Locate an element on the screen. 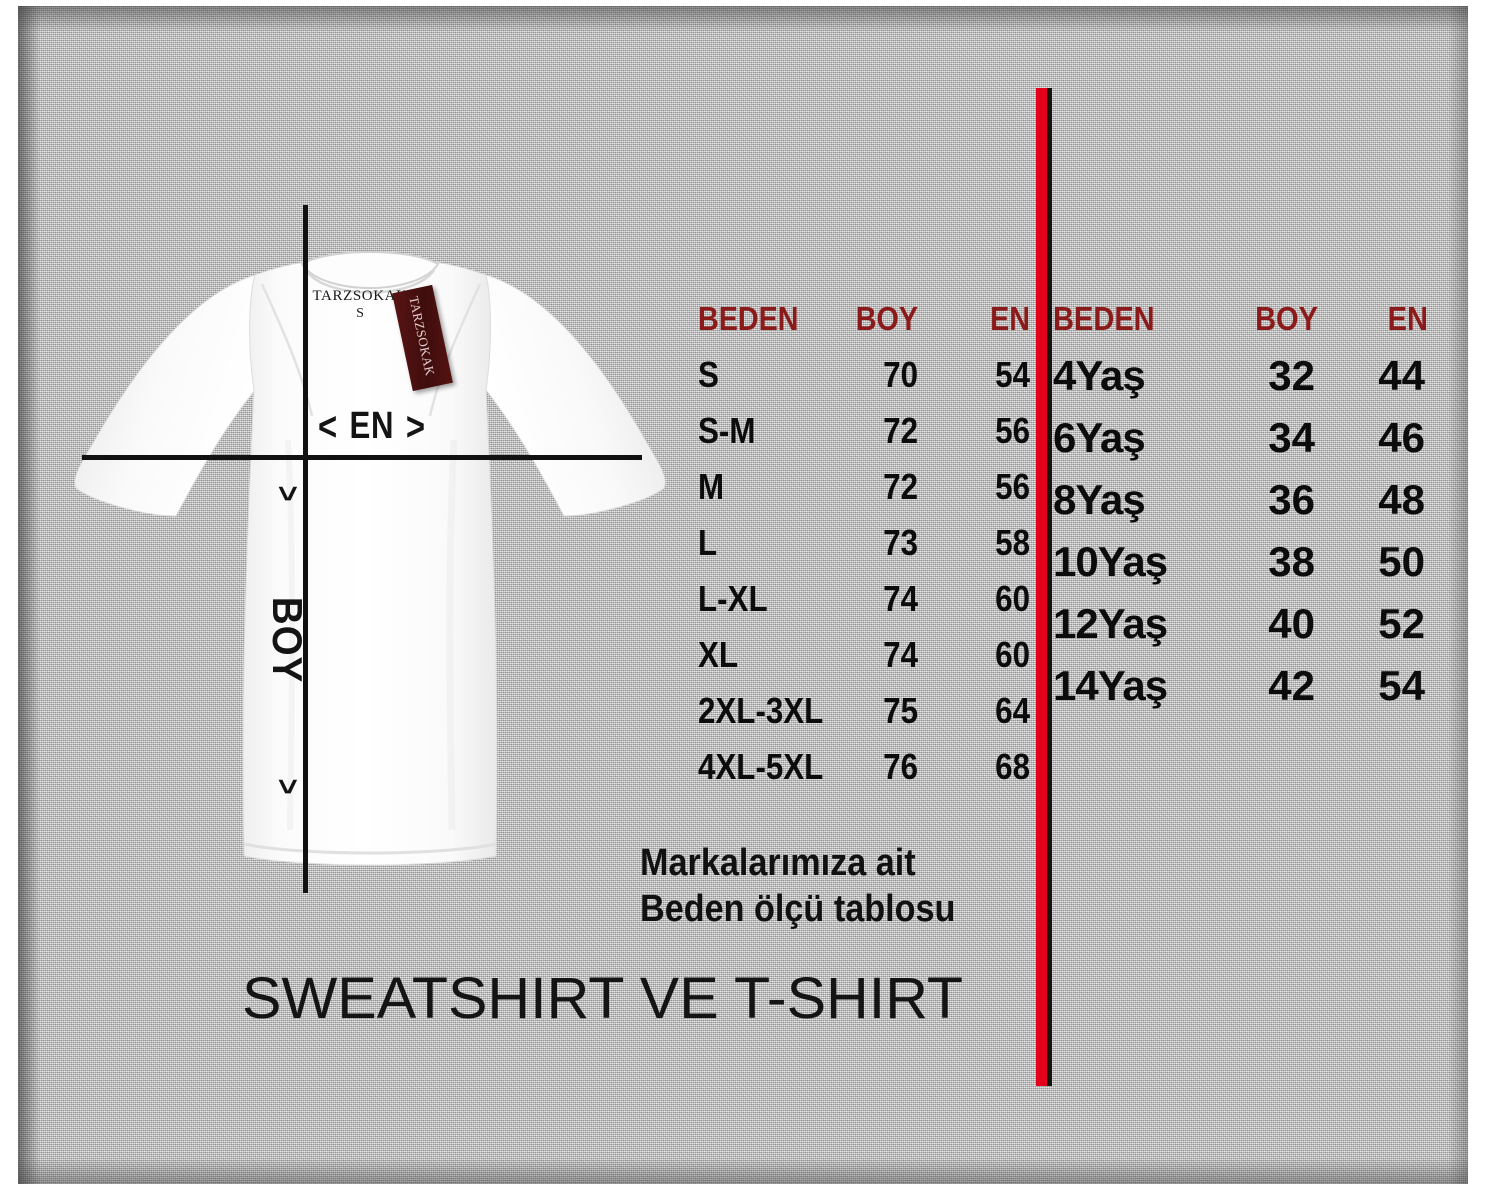 Image resolution: width=1500 pixels, height=1200 pixels. arrow-down-icon: > is located at coordinates (287, 786).